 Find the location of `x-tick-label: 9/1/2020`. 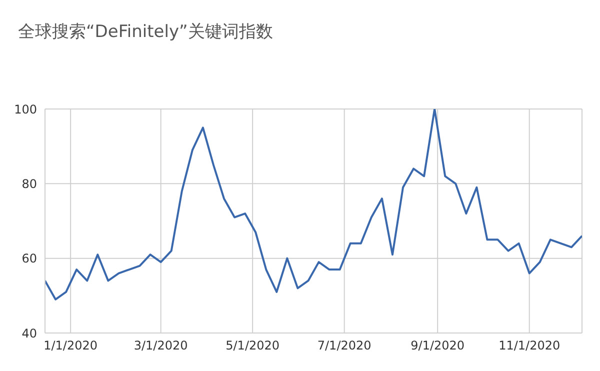

x-tick-label: 9/1/2020 is located at coordinates (437, 345).